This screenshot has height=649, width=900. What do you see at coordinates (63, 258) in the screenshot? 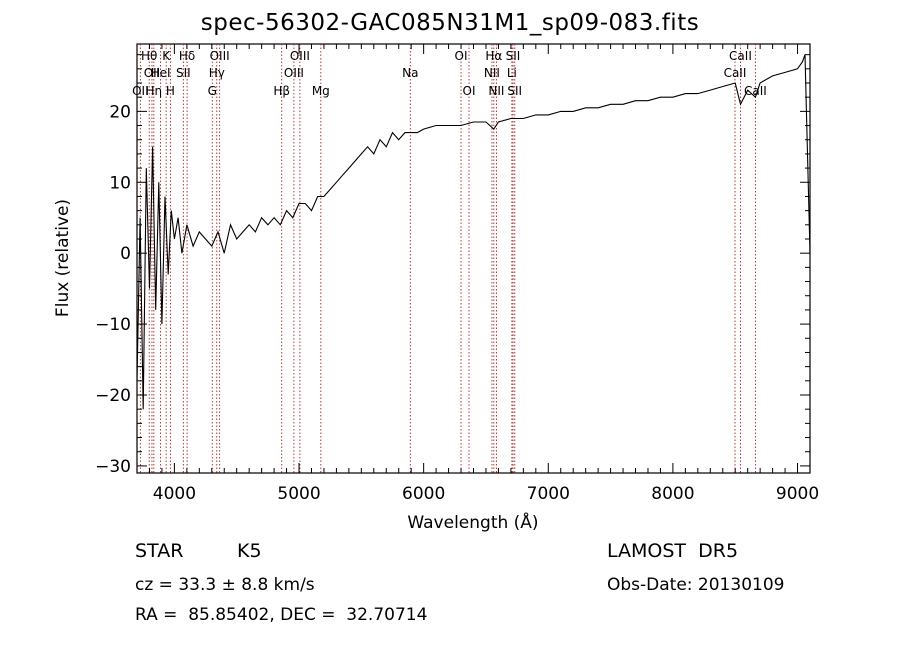
I see `y-axis-label: Flux (relative)` at bounding box center [63, 258].